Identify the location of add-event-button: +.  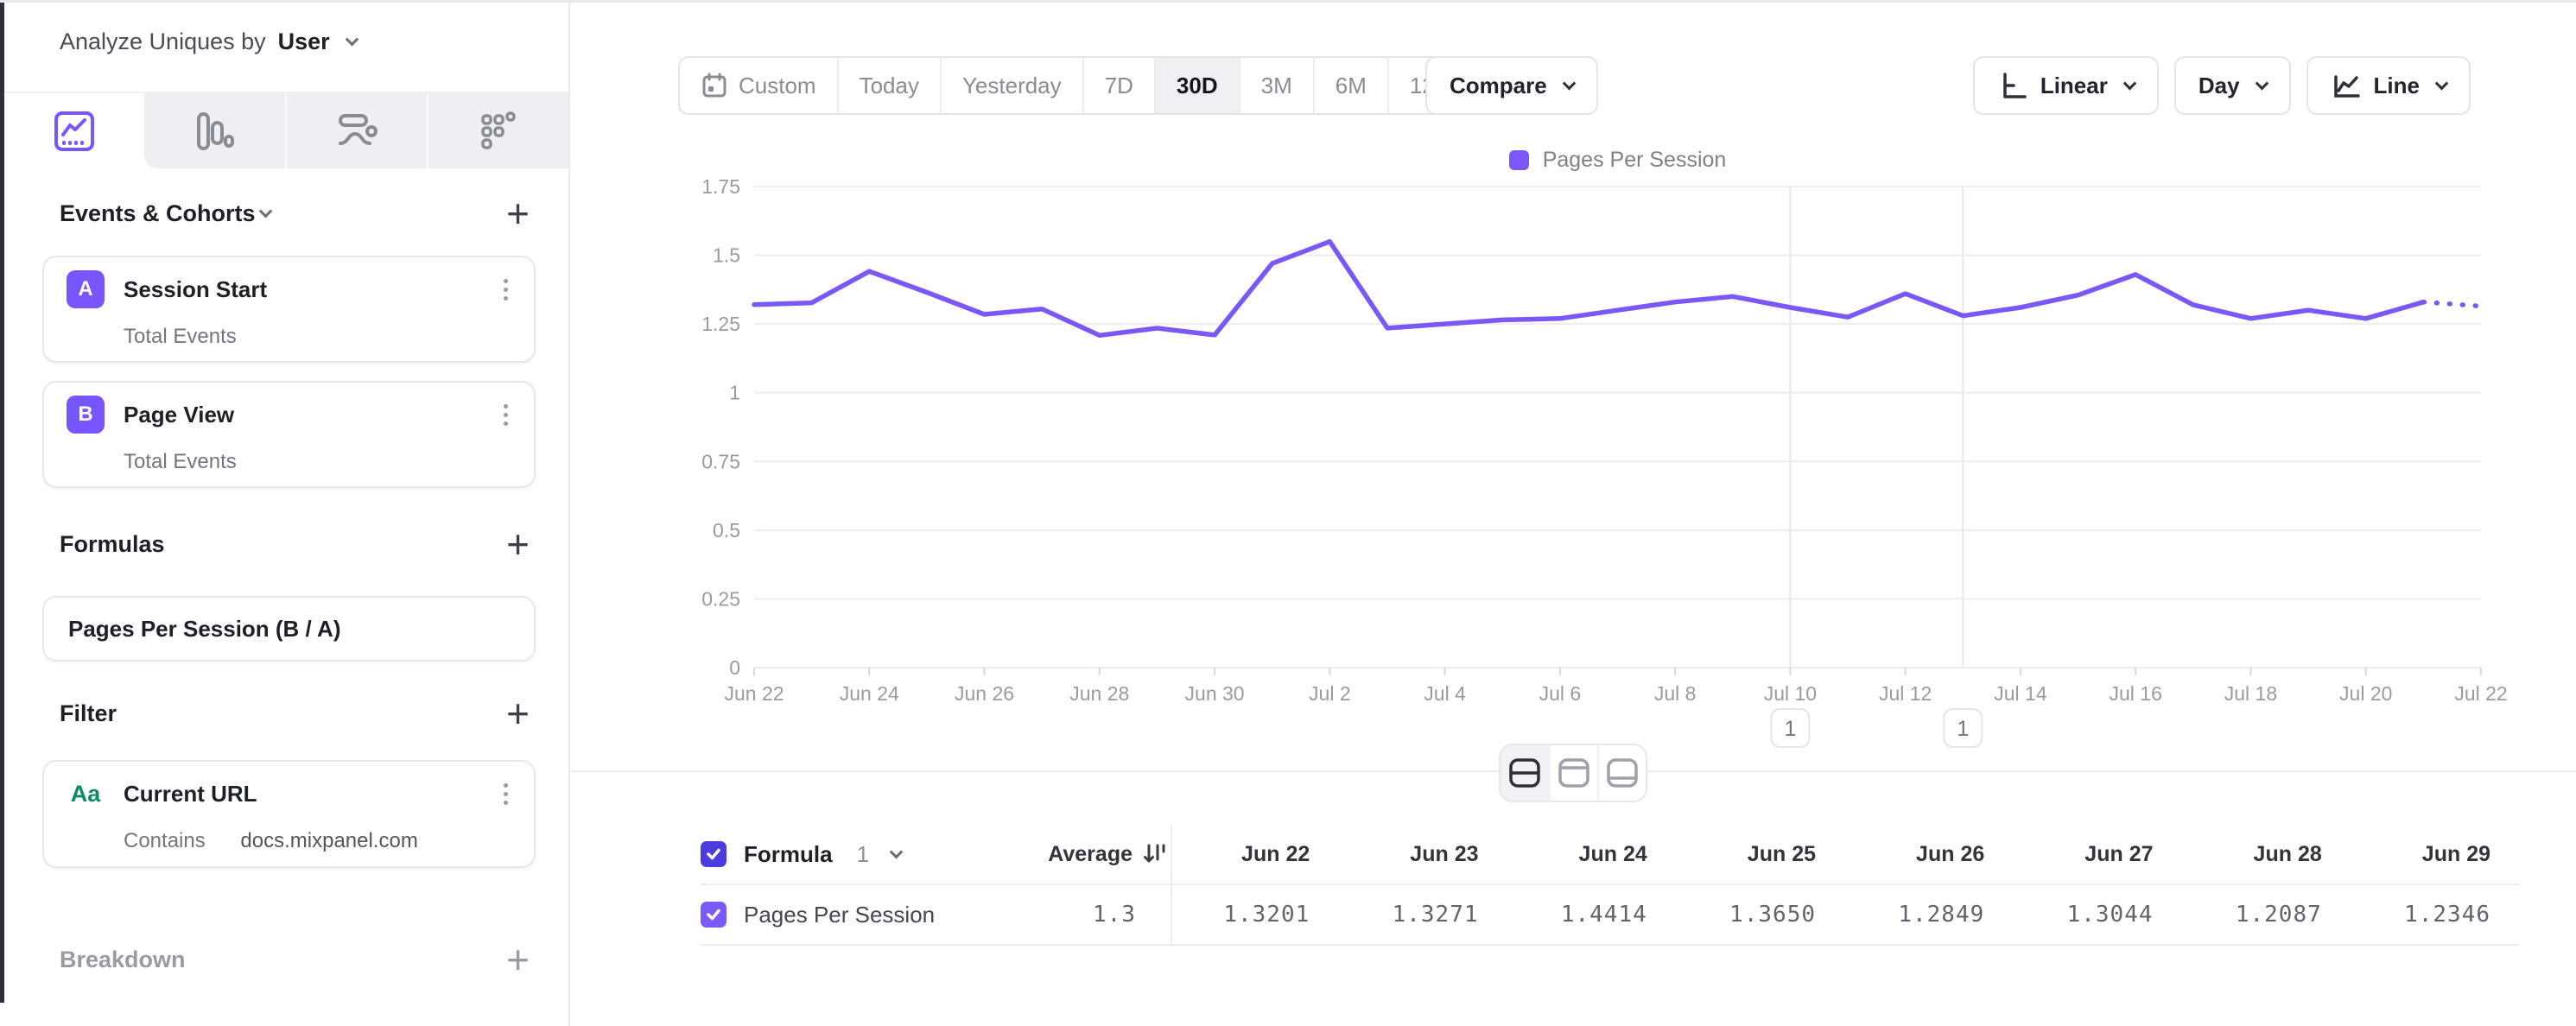
(518, 213).